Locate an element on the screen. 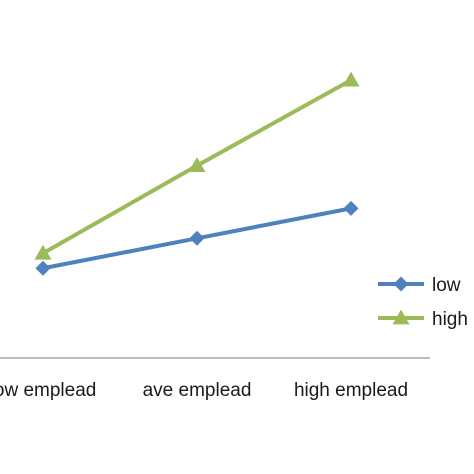 This screenshot has width=474, height=474. legend-label: high is located at coordinates (450, 319).